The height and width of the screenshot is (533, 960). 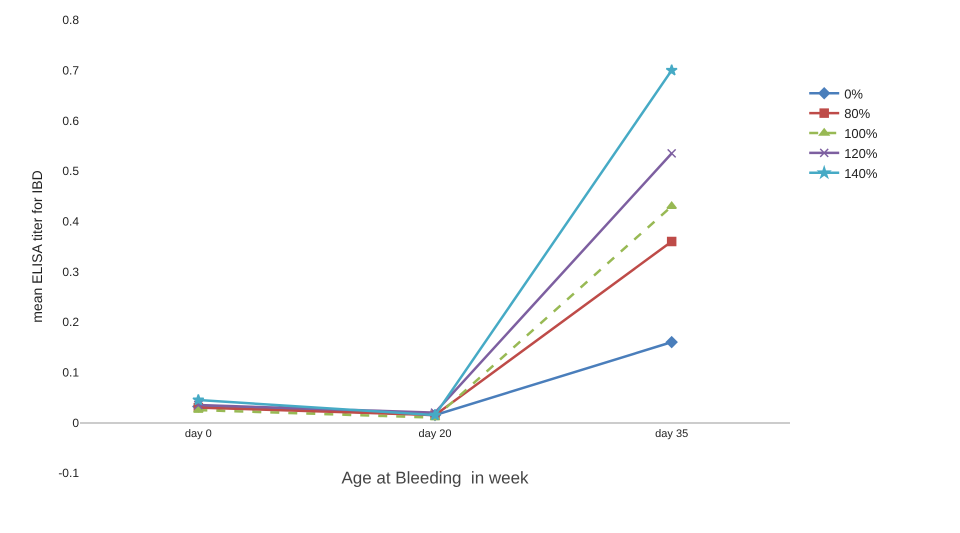 What do you see at coordinates (435, 478) in the screenshot?
I see `x-axis-title: Age at Bleeding in week` at bounding box center [435, 478].